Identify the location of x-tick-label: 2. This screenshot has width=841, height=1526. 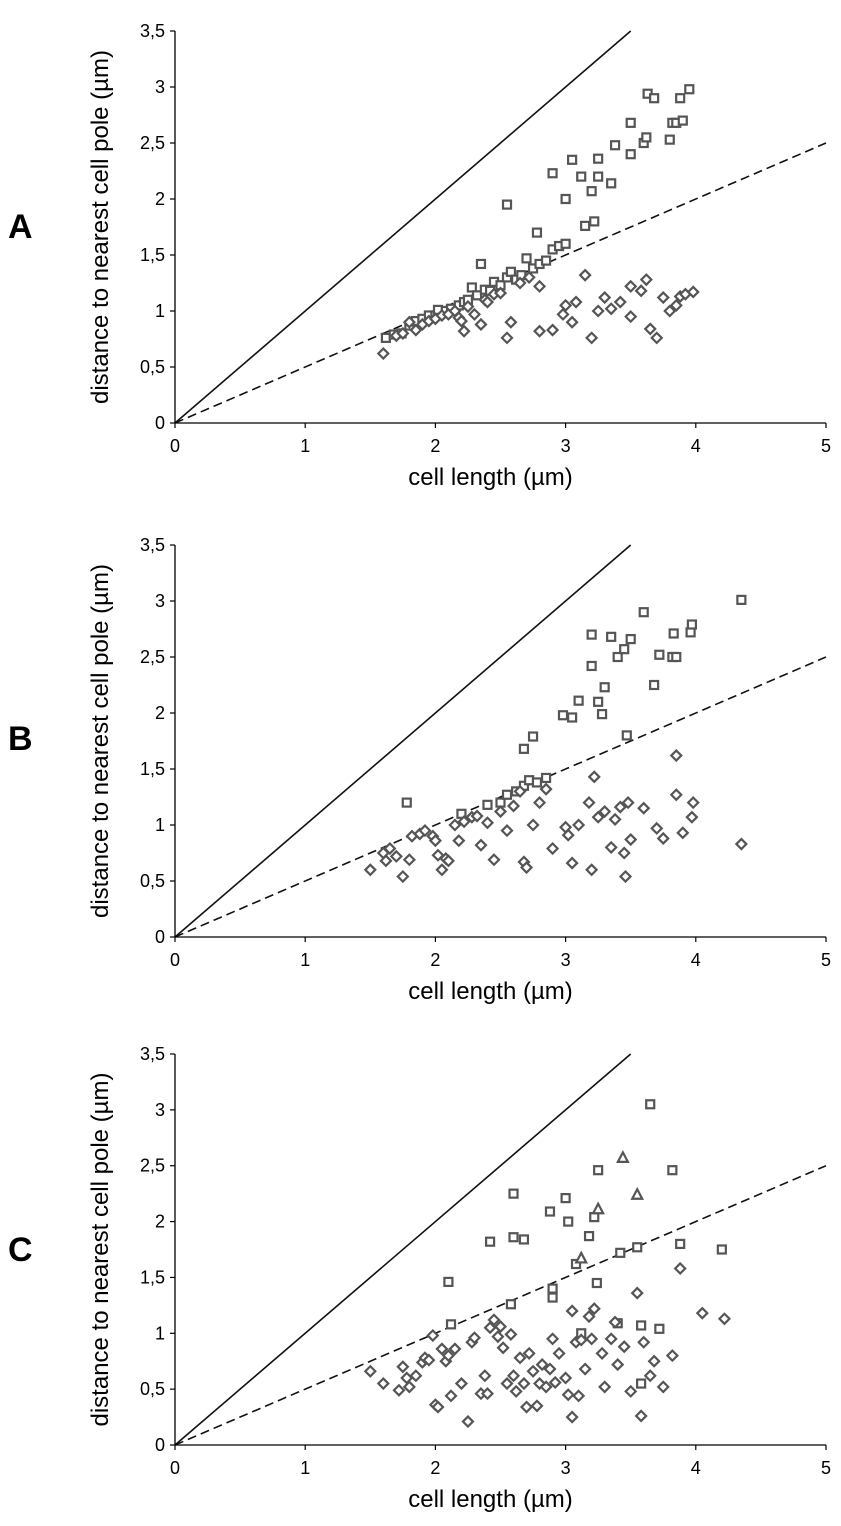
(435, 1468).